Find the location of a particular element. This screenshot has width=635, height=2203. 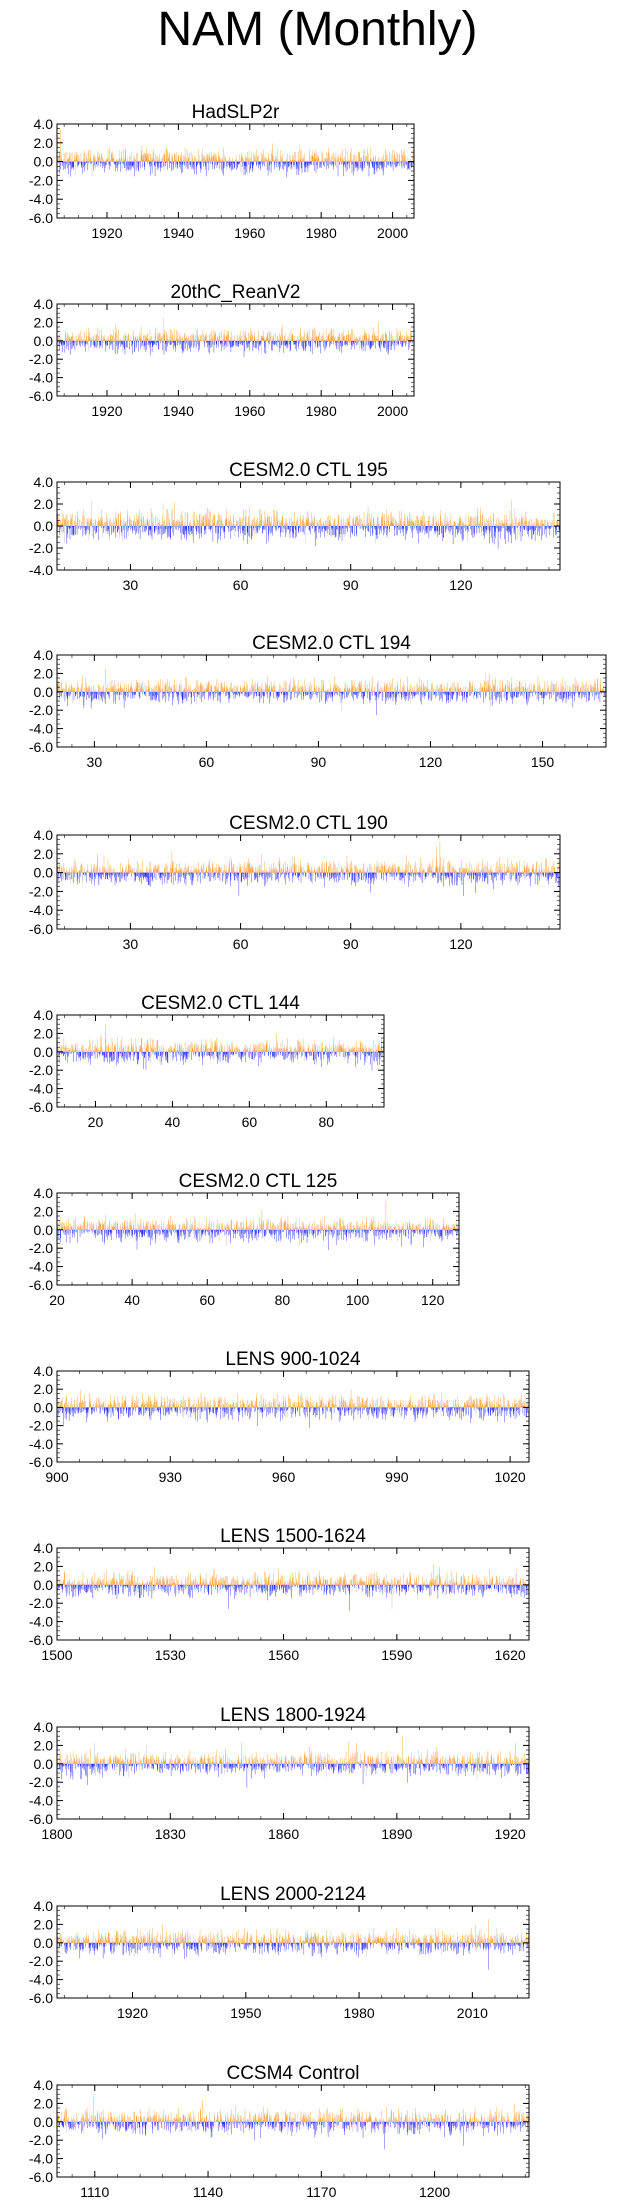

chart-title: HadSLP2r is located at coordinates (236, 112).